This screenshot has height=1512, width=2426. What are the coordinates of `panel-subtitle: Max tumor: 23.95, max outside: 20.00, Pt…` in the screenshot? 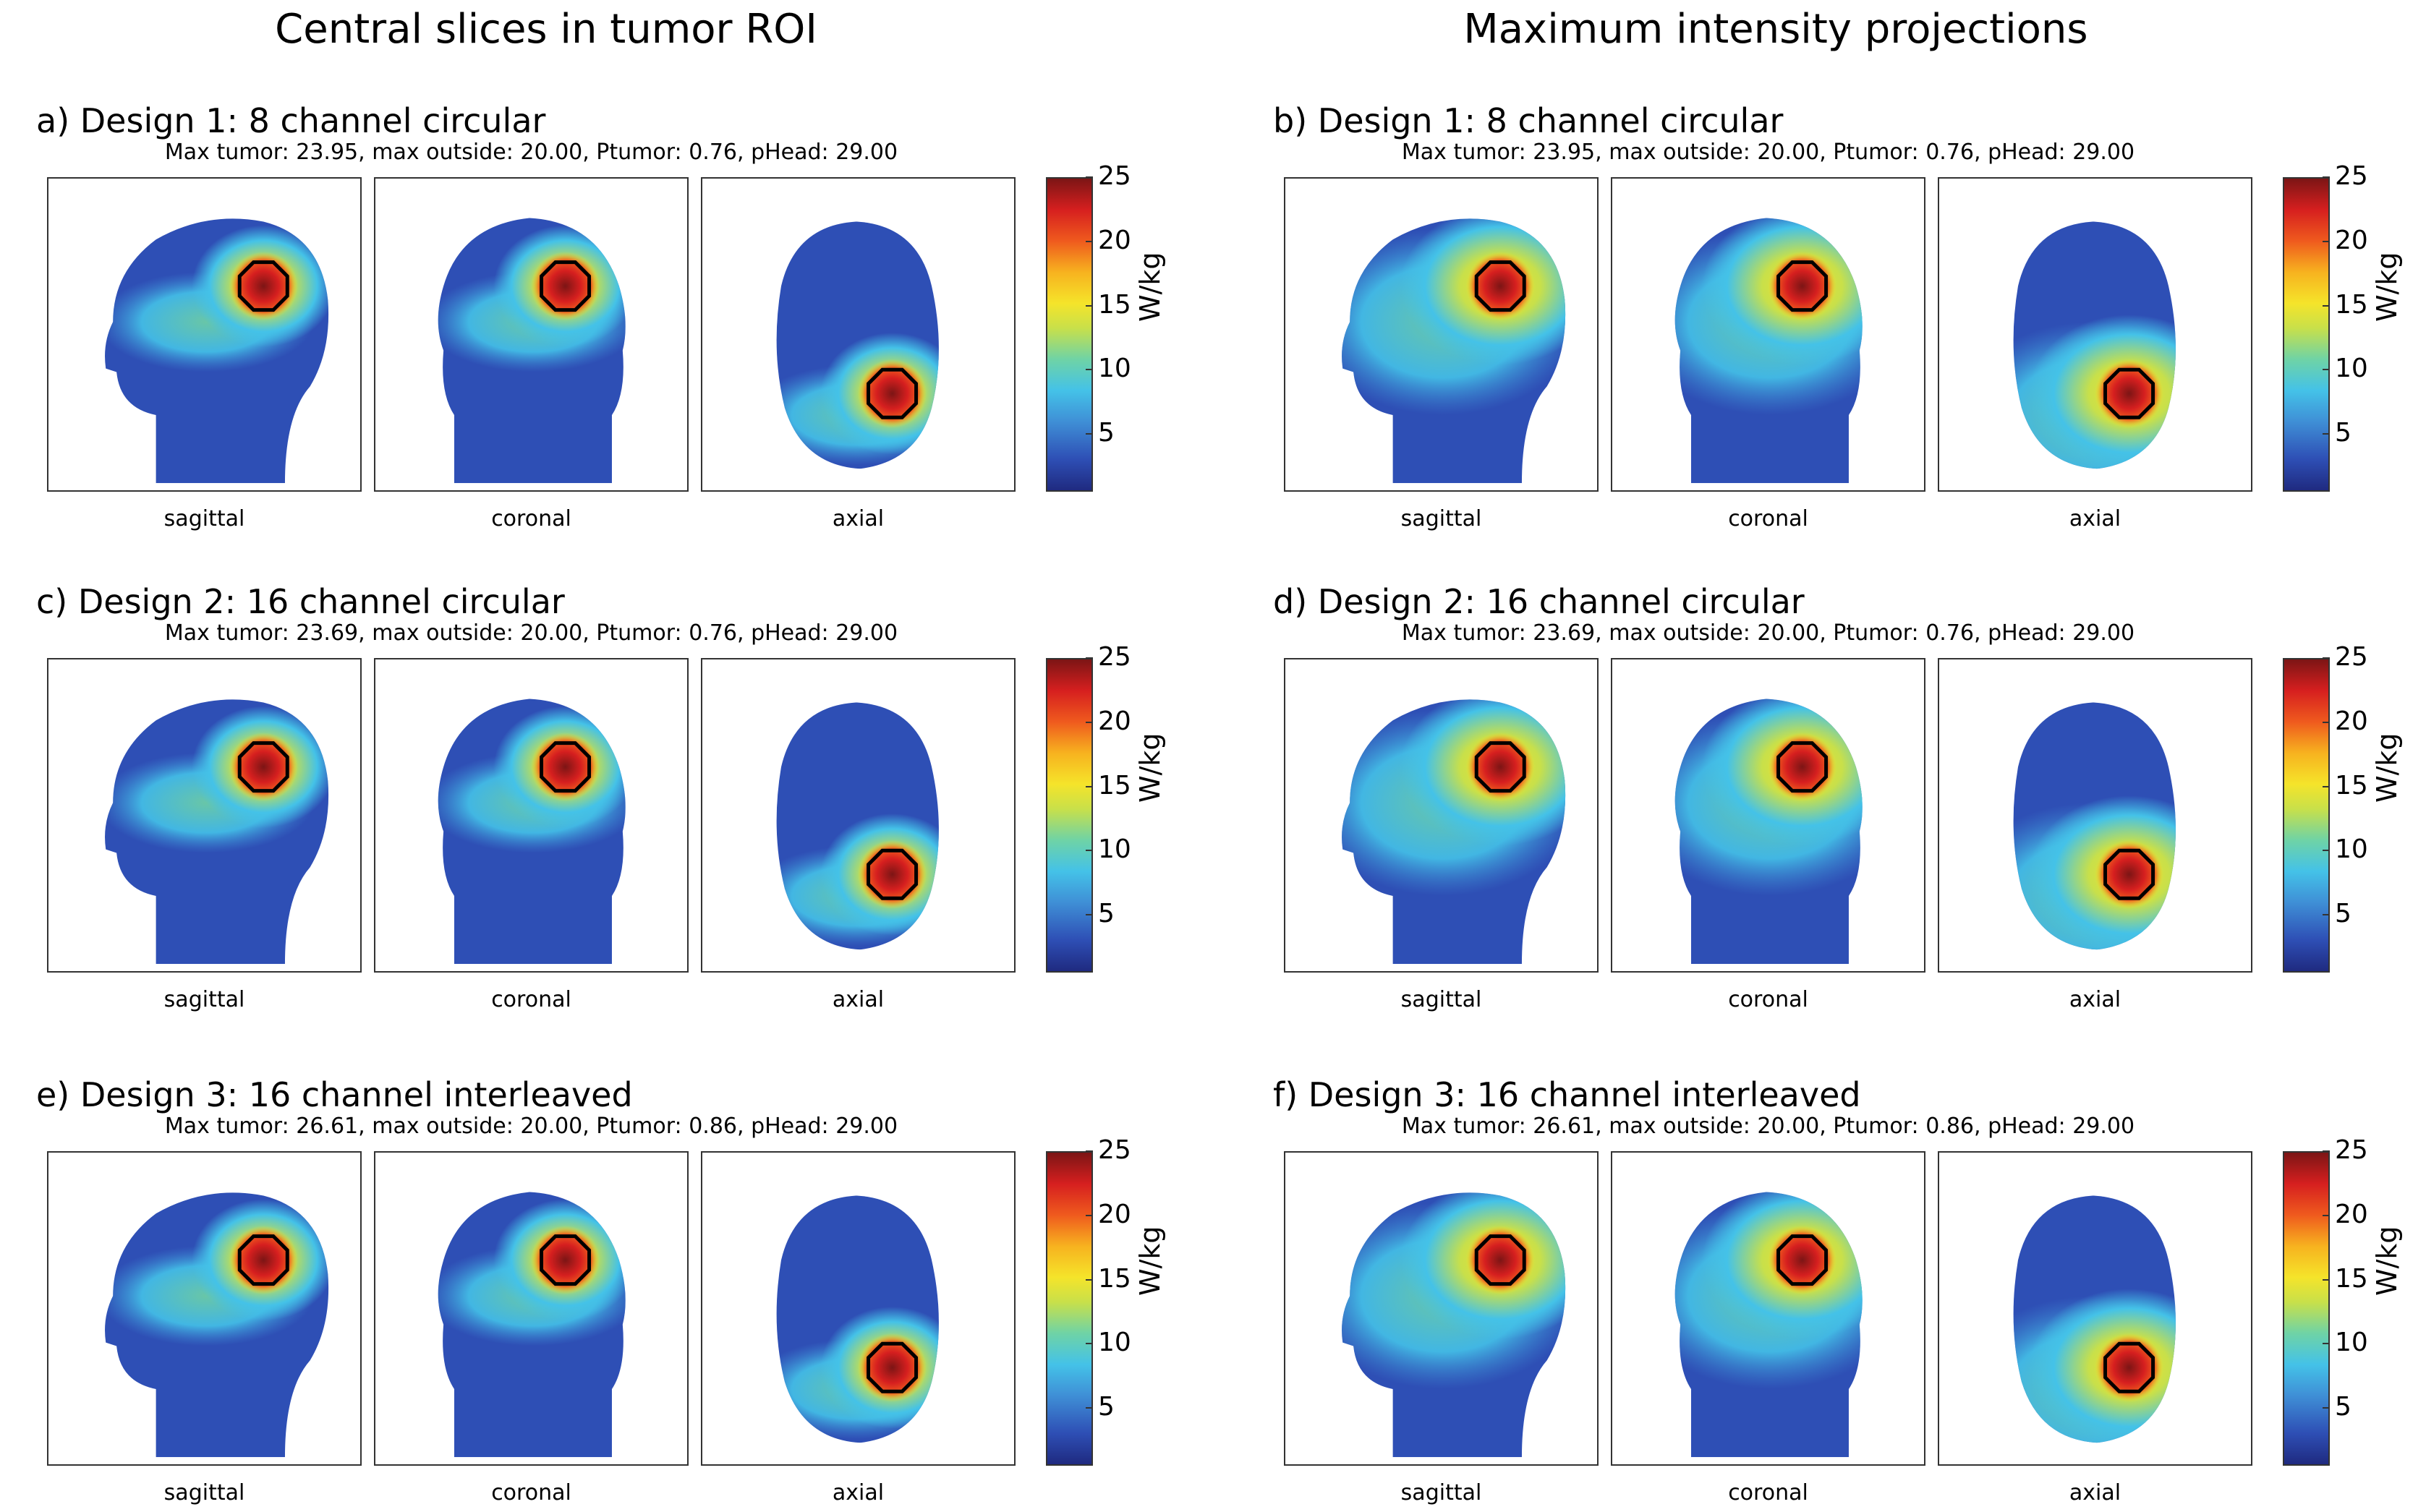 It's located at (531, 153).